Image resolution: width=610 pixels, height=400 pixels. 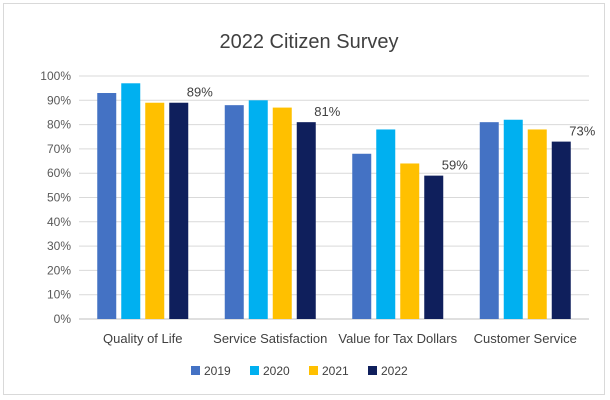 What do you see at coordinates (335, 371) in the screenshot?
I see `legend-label: 2021` at bounding box center [335, 371].